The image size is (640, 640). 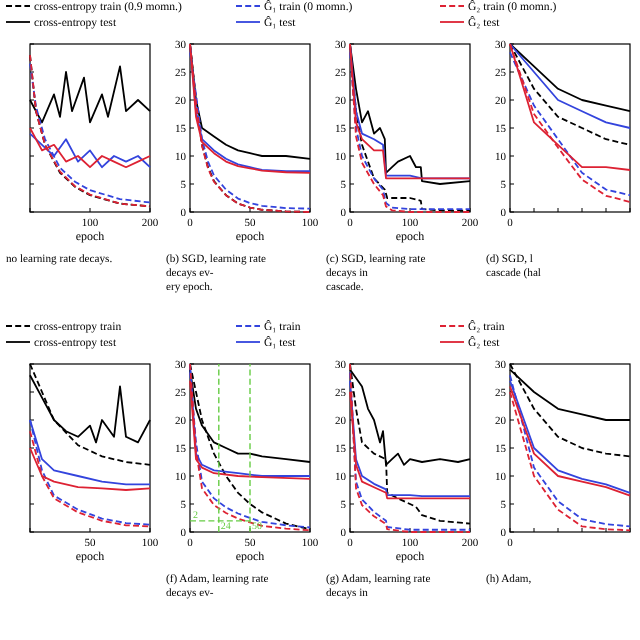 What do you see at coordinates (570, 86) in the screenshot?
I see `line-series` at bounding box center [570, 86].